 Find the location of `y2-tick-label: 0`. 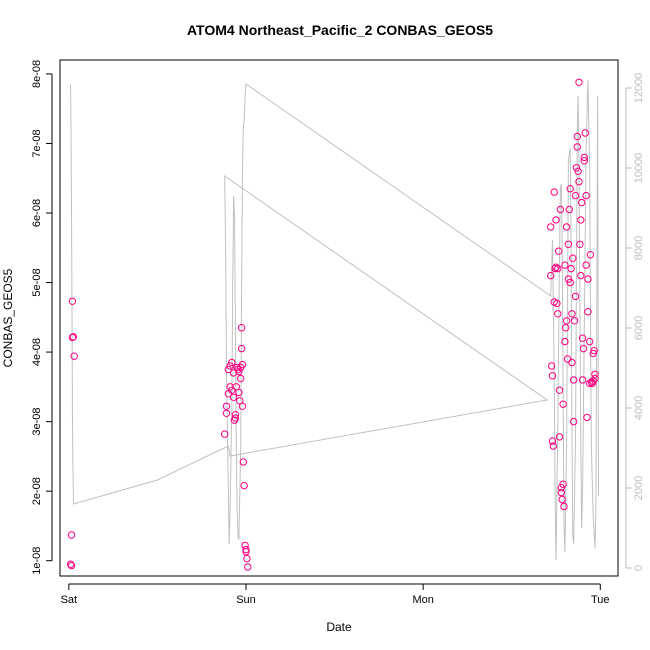

y2-tick-label: 0 is located at coordinates (639, 568).